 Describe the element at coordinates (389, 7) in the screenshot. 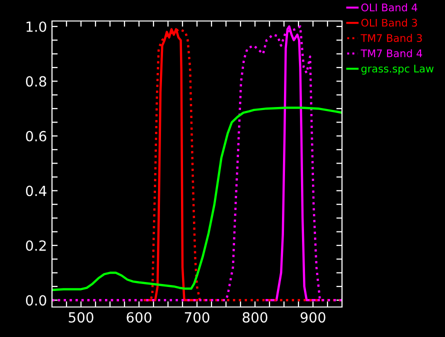

I see `legend-label: OLI Band 4` at that location.